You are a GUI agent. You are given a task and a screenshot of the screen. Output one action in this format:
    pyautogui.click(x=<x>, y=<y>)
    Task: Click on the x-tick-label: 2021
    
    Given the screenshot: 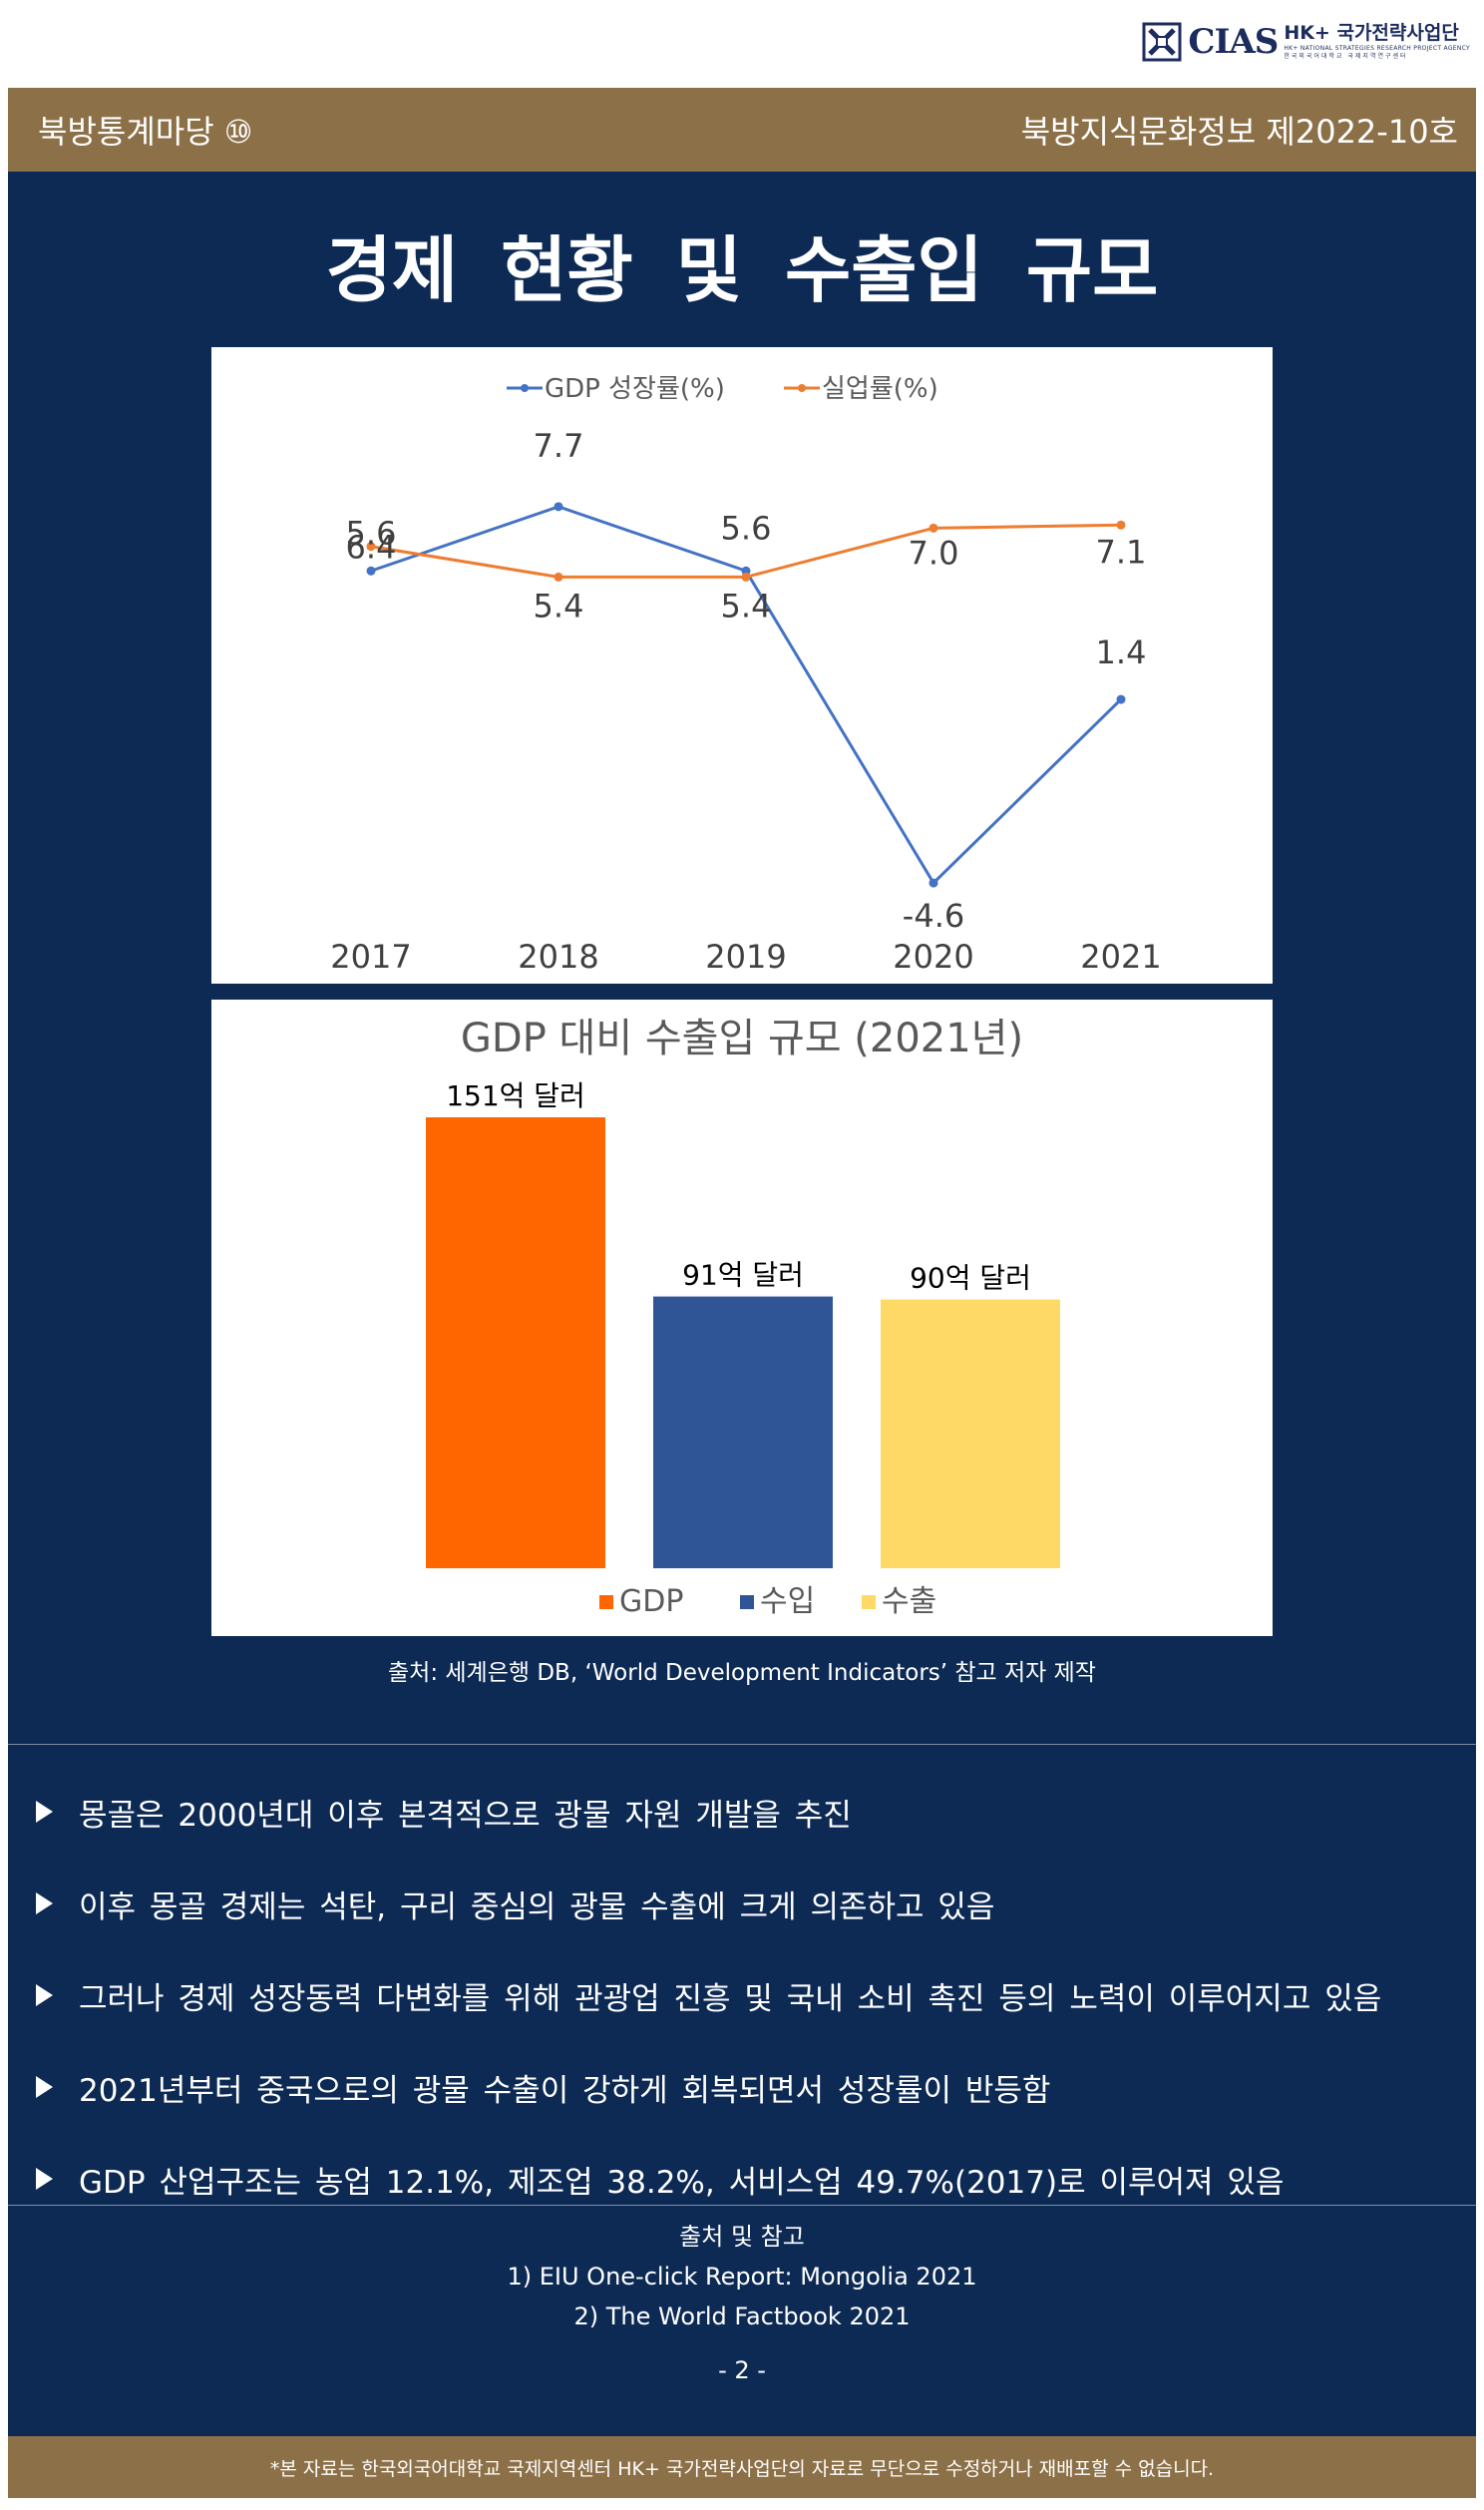 What is the action you would take?
    pyautogui.click(x=1120, y=957)
    